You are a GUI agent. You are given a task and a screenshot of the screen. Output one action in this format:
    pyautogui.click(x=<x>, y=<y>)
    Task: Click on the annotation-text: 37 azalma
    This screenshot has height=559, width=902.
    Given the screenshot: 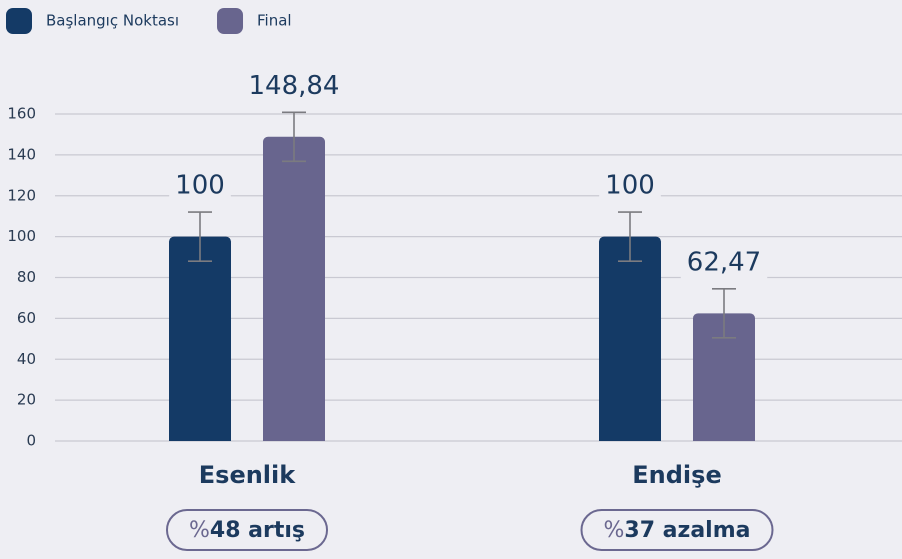 What is the action you would take?
    pyautogui.click(x=687, y=530)
    